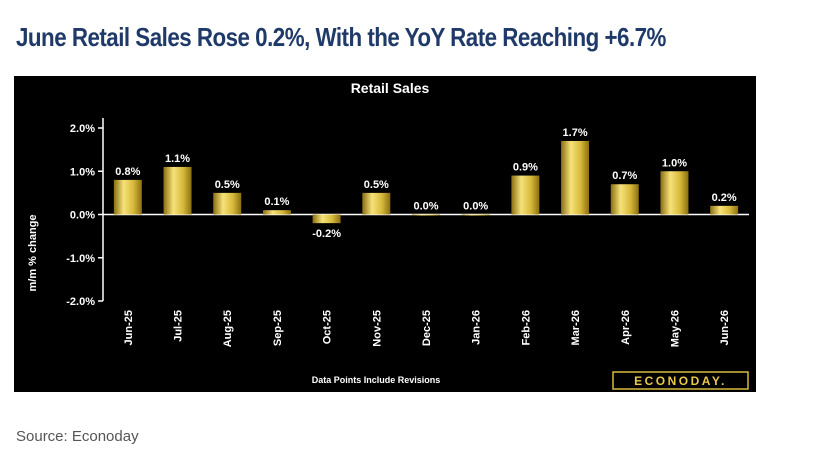  I want to click on y-ticks: 2.0% 1.0% 0.0% -1.0% -2.0%, so click(84, 215).